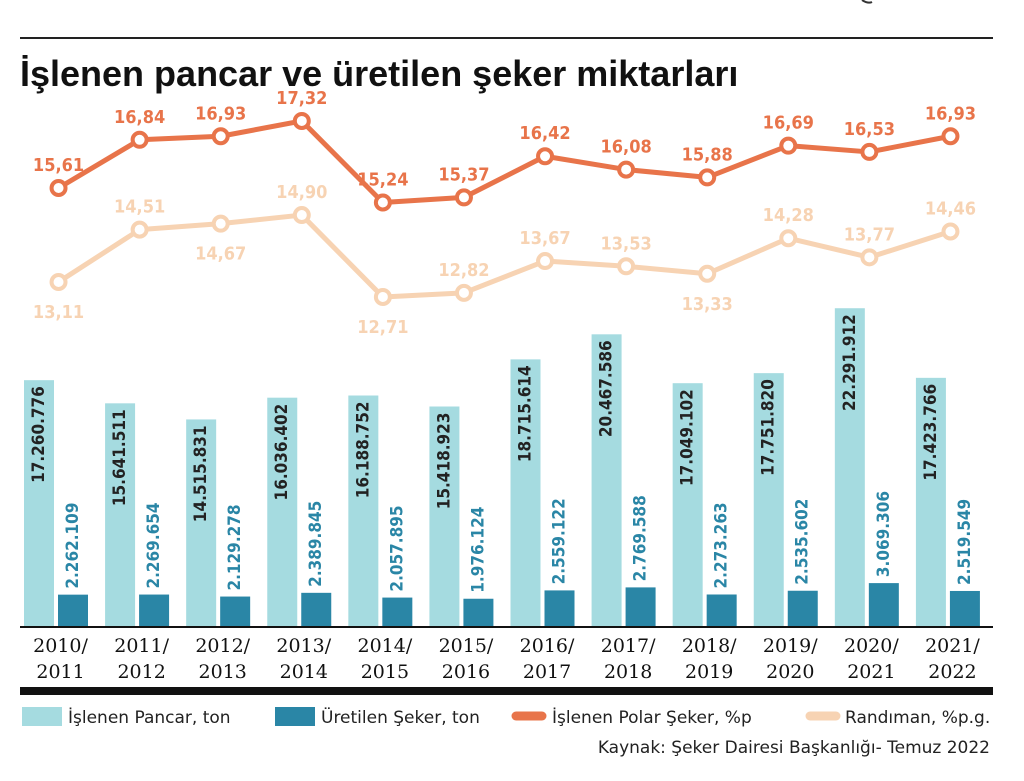  Describe the element at coordinates (235, 547) in the screenshot. I see `bar-seker-label-2: 2.129.278` at that location.